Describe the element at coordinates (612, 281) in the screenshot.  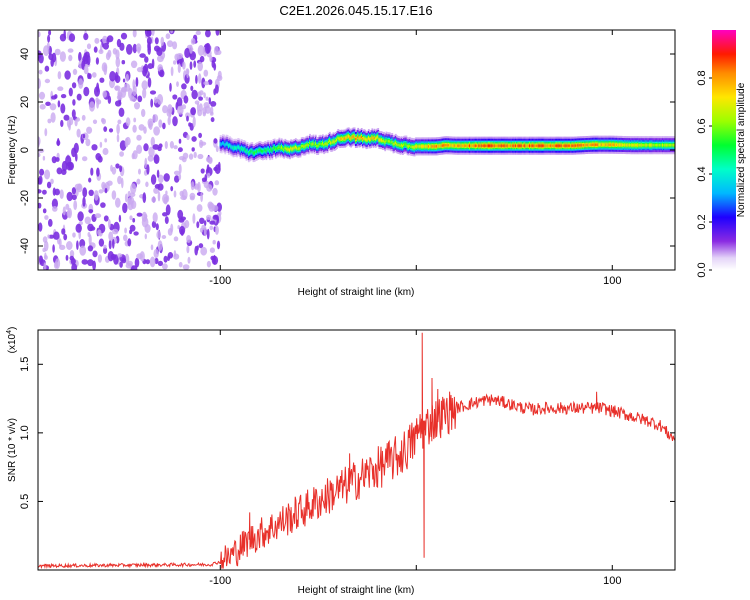
I see `spectrogram-xtick-label: 100` at that location.